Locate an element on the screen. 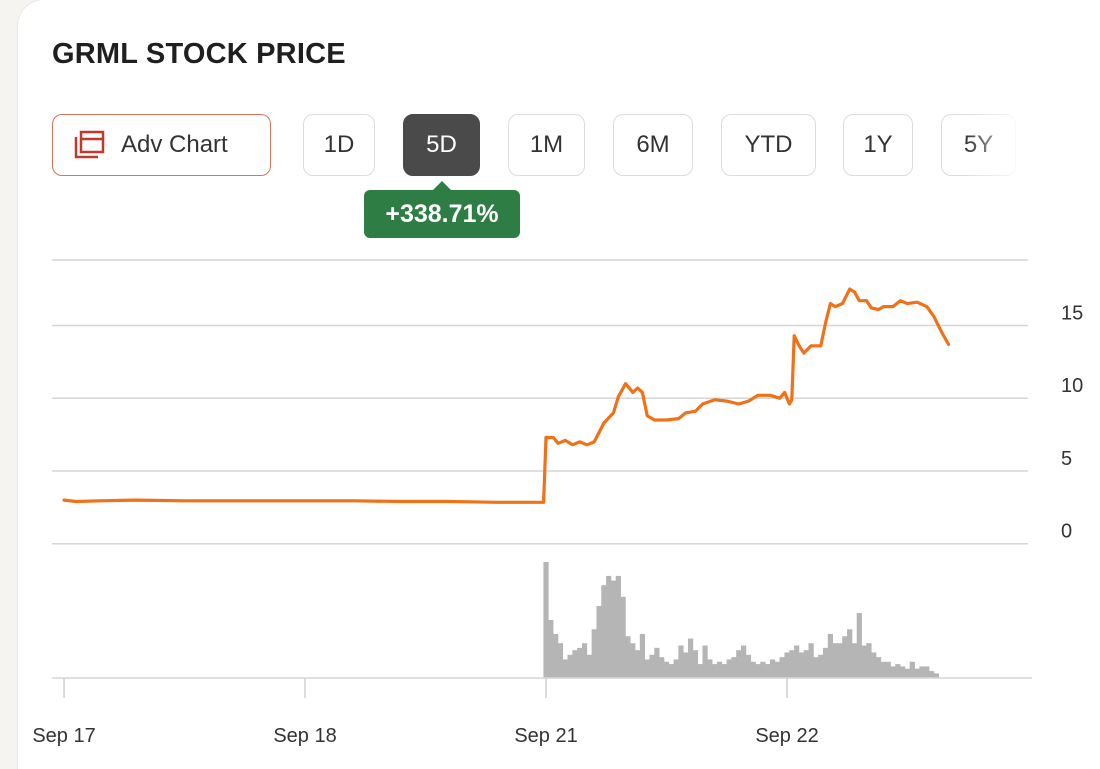 Image resolution: width=1100 pixels, height=769 pixels. y-tick-label: 5 is located at coordinates (1066, 459).